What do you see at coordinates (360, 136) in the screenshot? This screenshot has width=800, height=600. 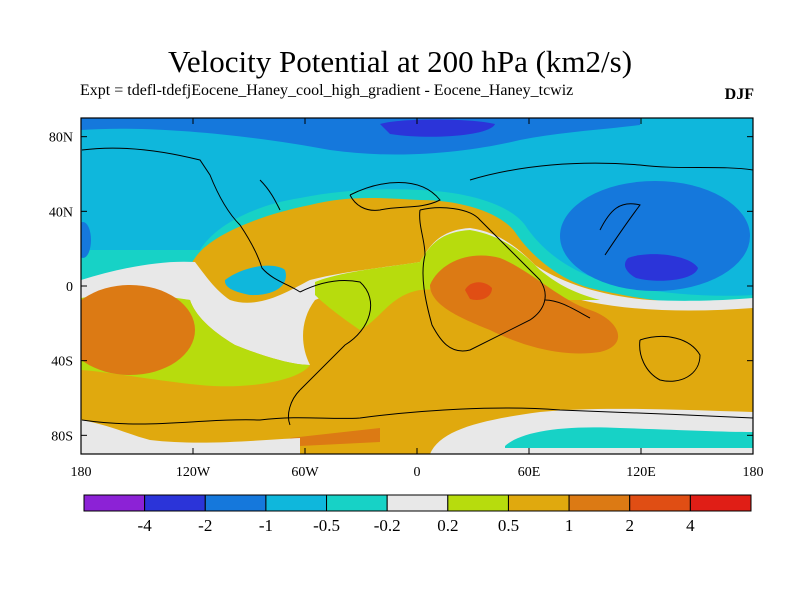 I see `contour-band-neg-1-to-2-north` at bounding box center [360, 136].